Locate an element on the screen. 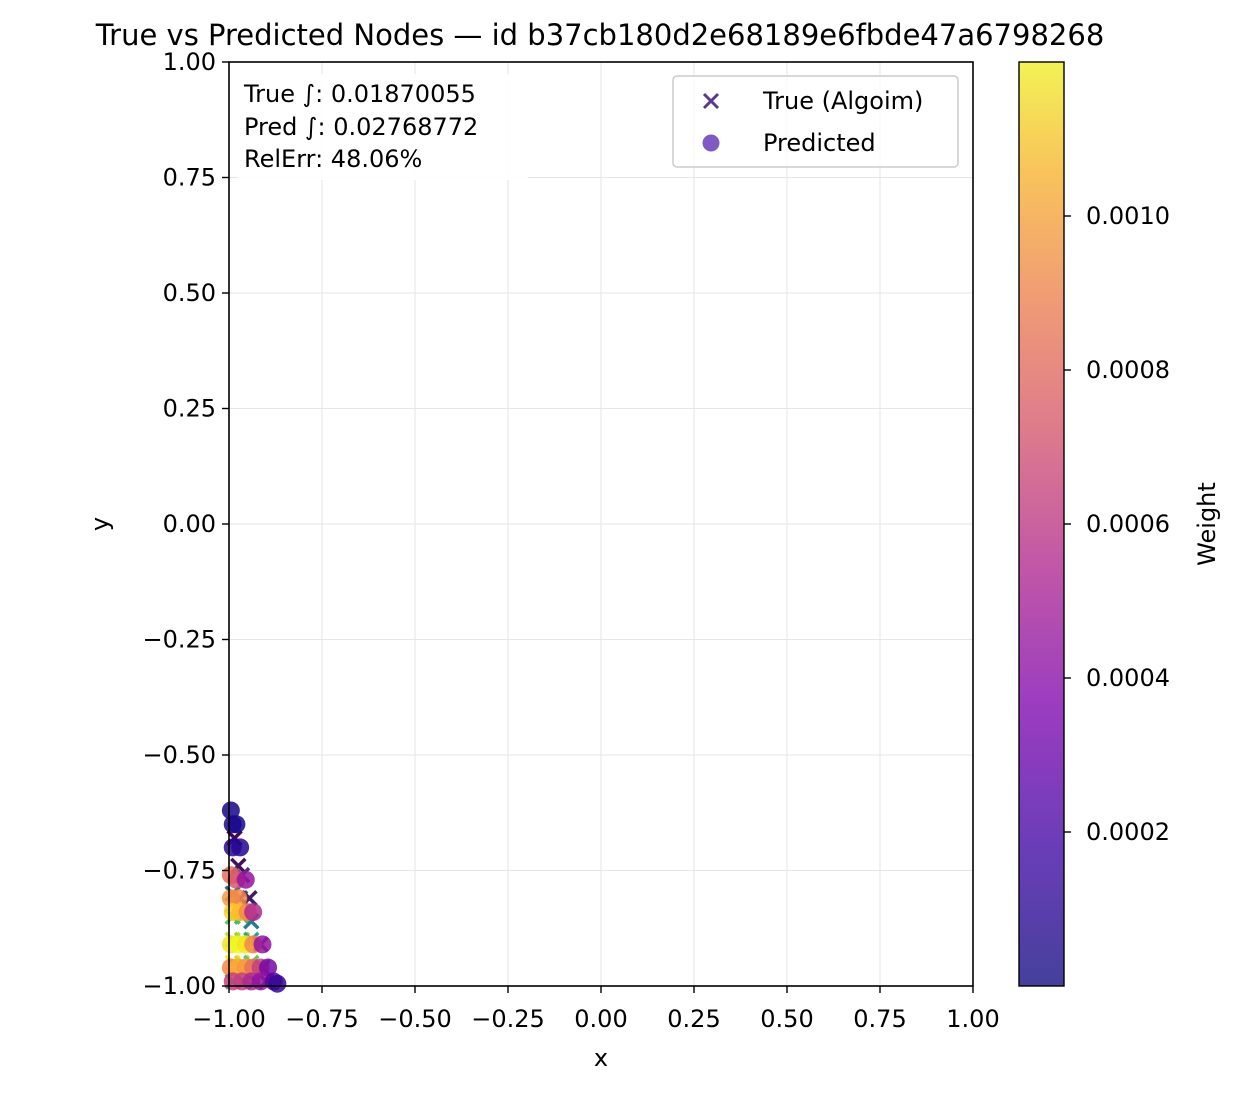  annotation-relerr: RelErr: 48.06% is located at coordinates (333, 159).